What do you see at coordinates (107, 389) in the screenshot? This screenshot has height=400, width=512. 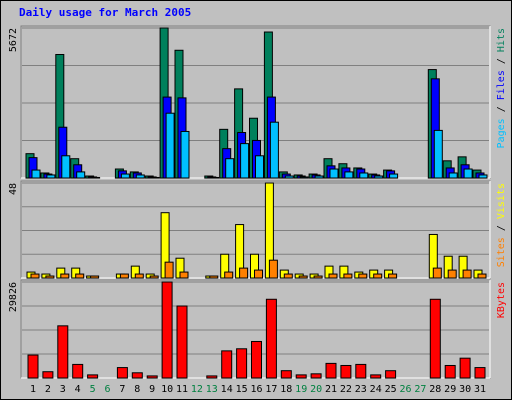 I see `x-tick-label: 6` at bounding box center [107, 389].